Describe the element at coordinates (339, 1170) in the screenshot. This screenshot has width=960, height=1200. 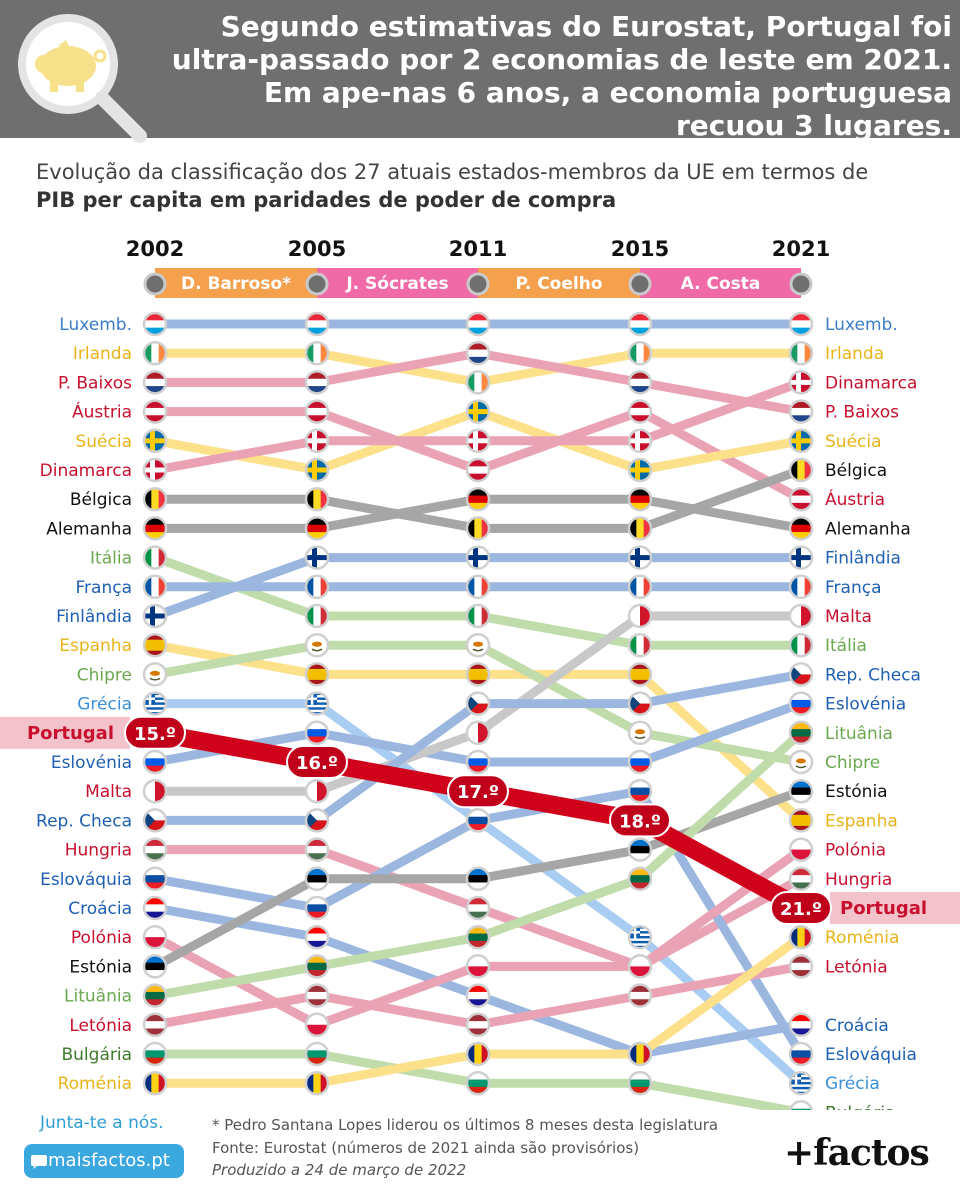
I see `footnote-date: Produzido a 24 de março de 2022` at that location.